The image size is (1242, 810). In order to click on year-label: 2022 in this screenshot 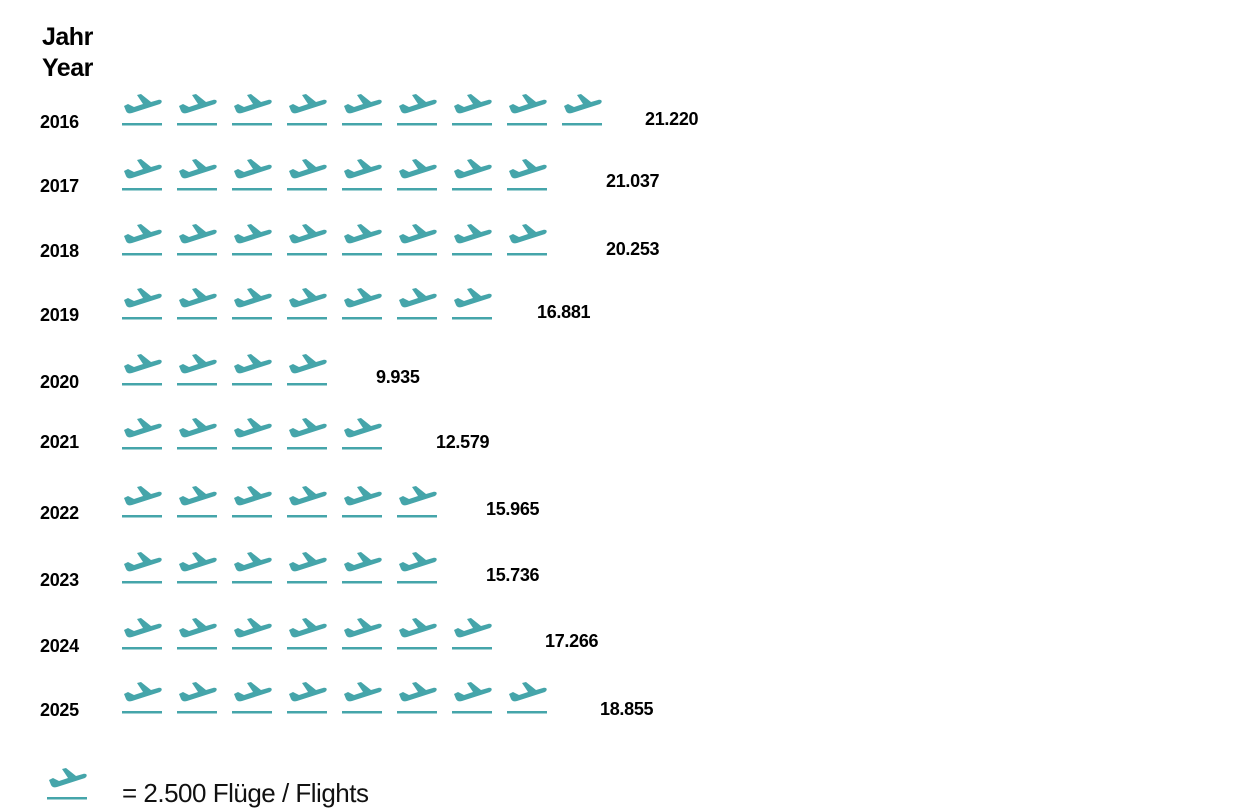, I will do `click(59, 513)`.